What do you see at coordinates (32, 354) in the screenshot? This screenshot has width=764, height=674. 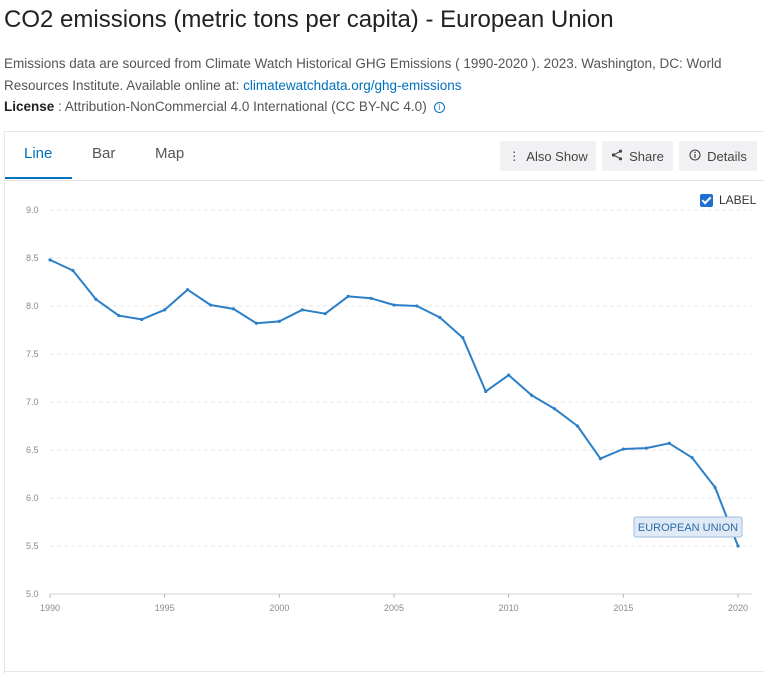 I see `y-tick-label: 7.5` at bounding box center [32, 354].